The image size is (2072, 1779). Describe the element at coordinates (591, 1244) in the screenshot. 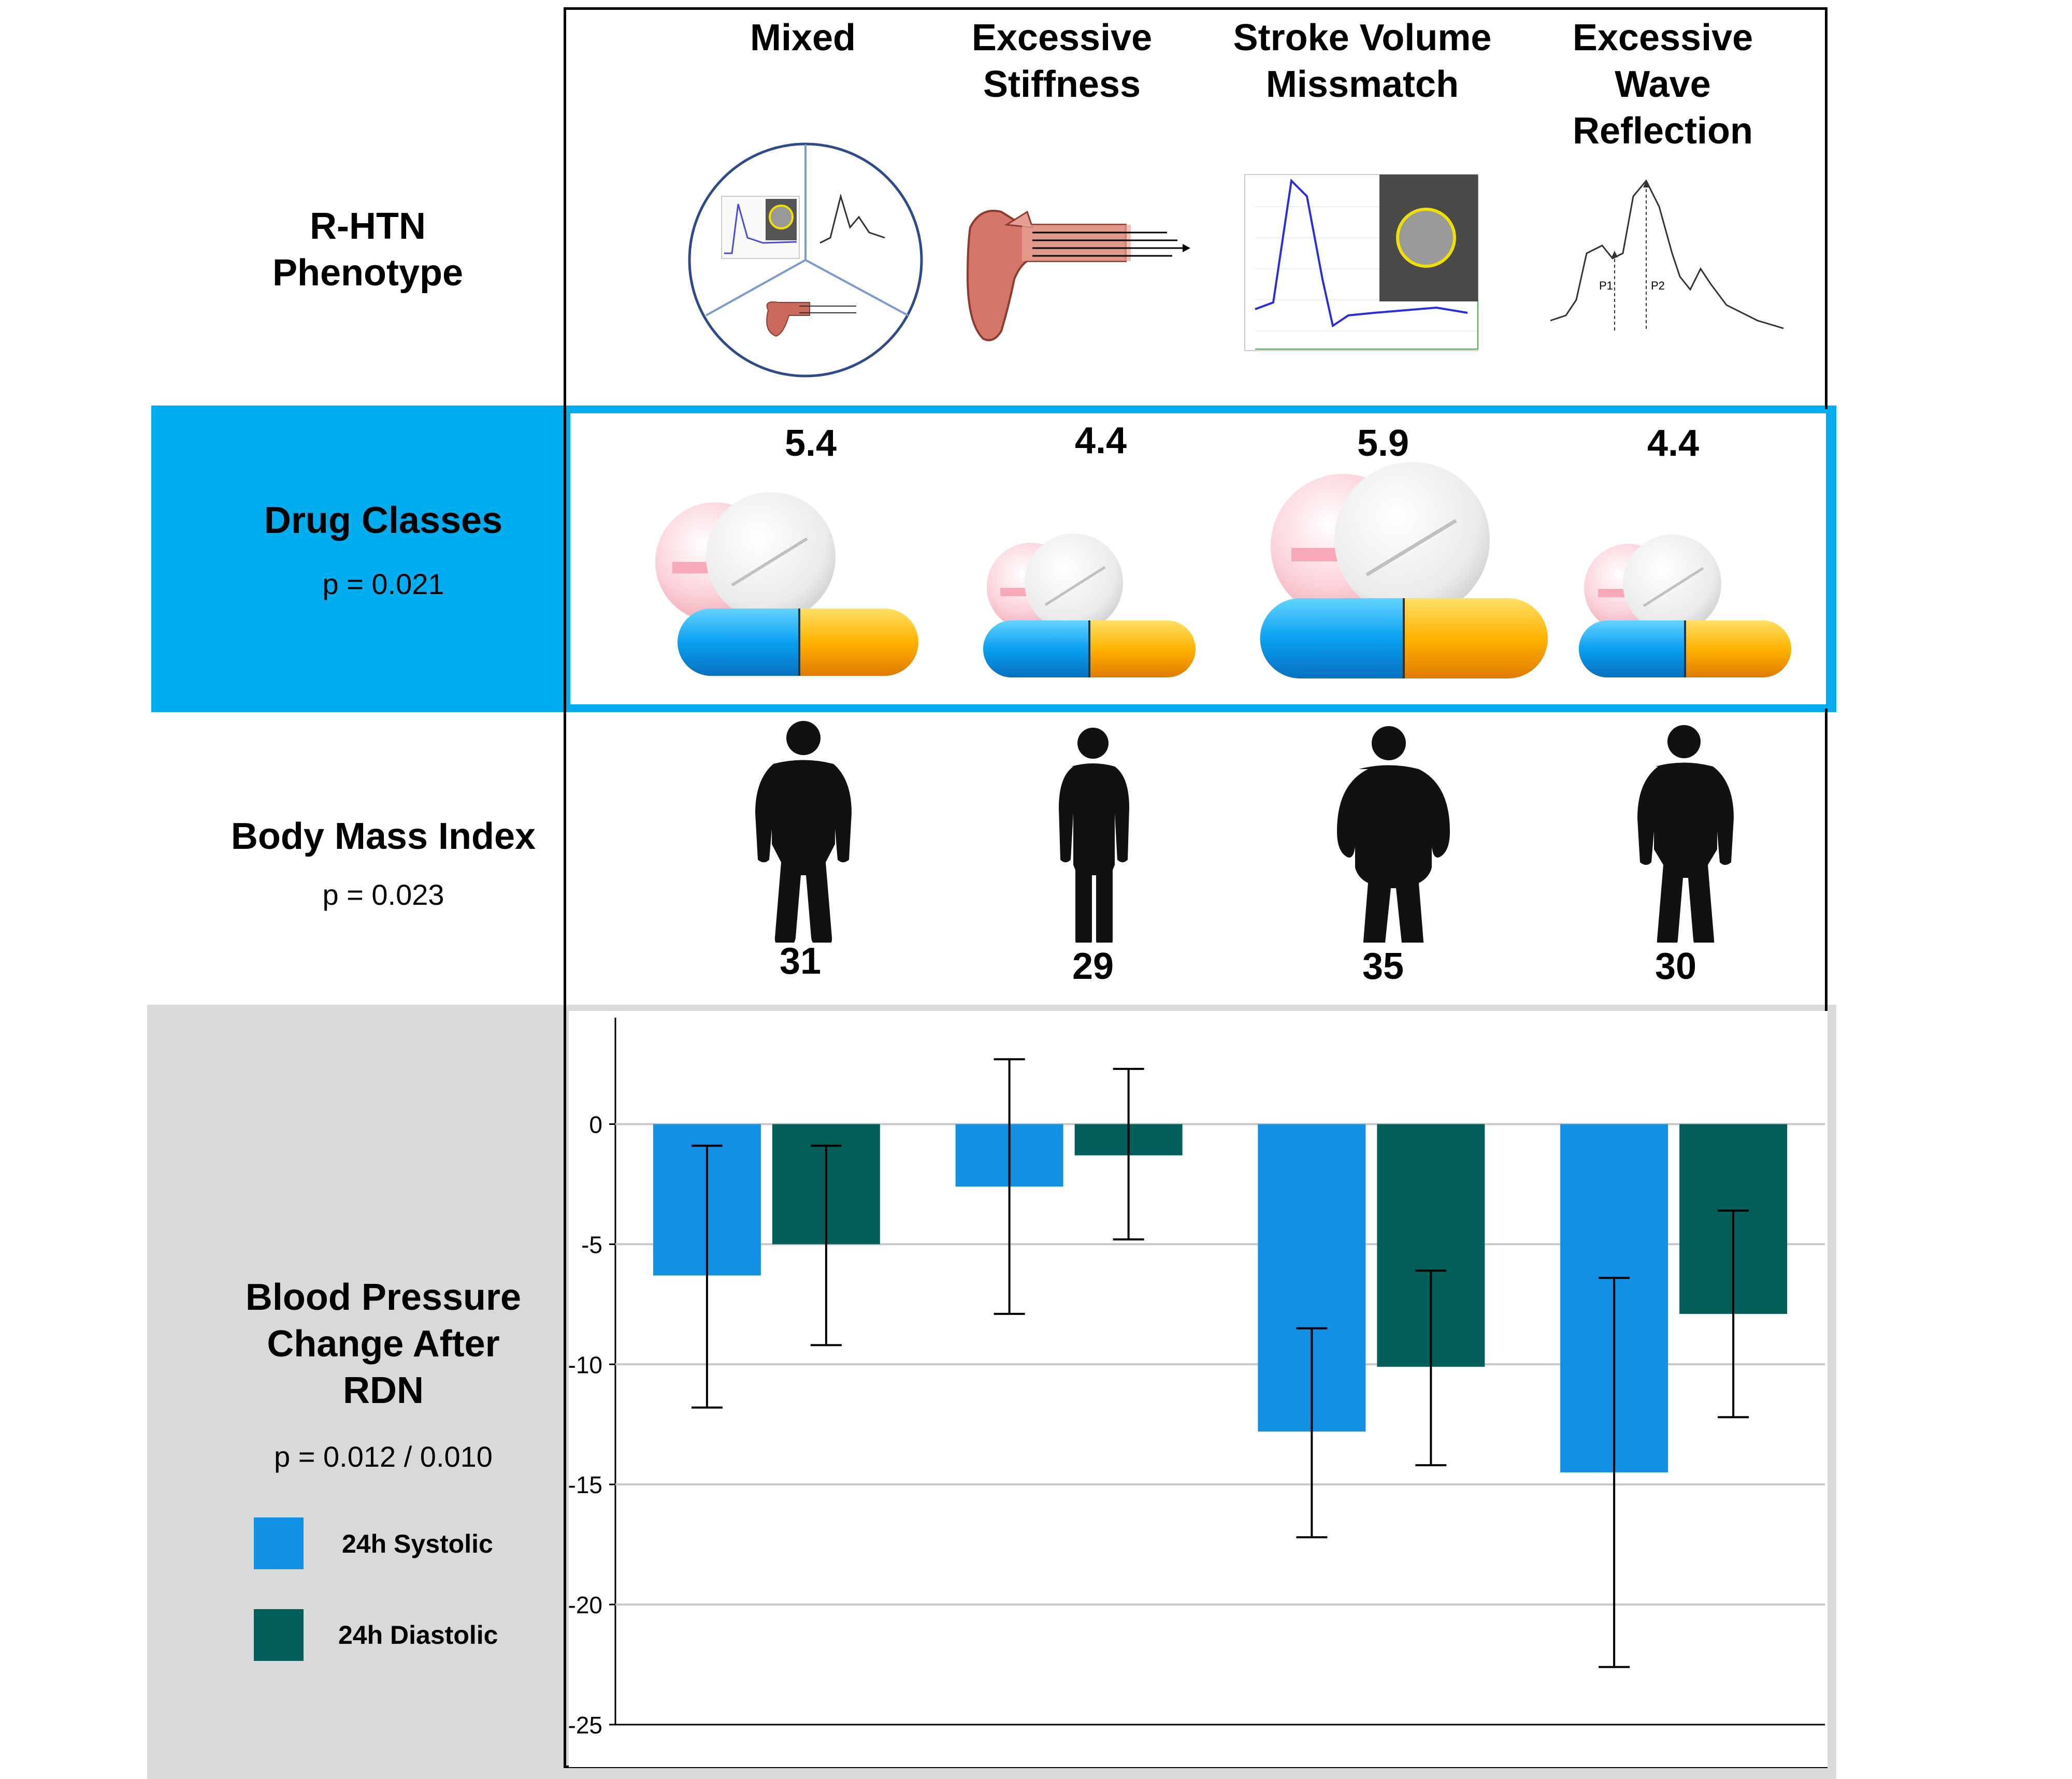

I see `y-tick-label: -5` at that location.